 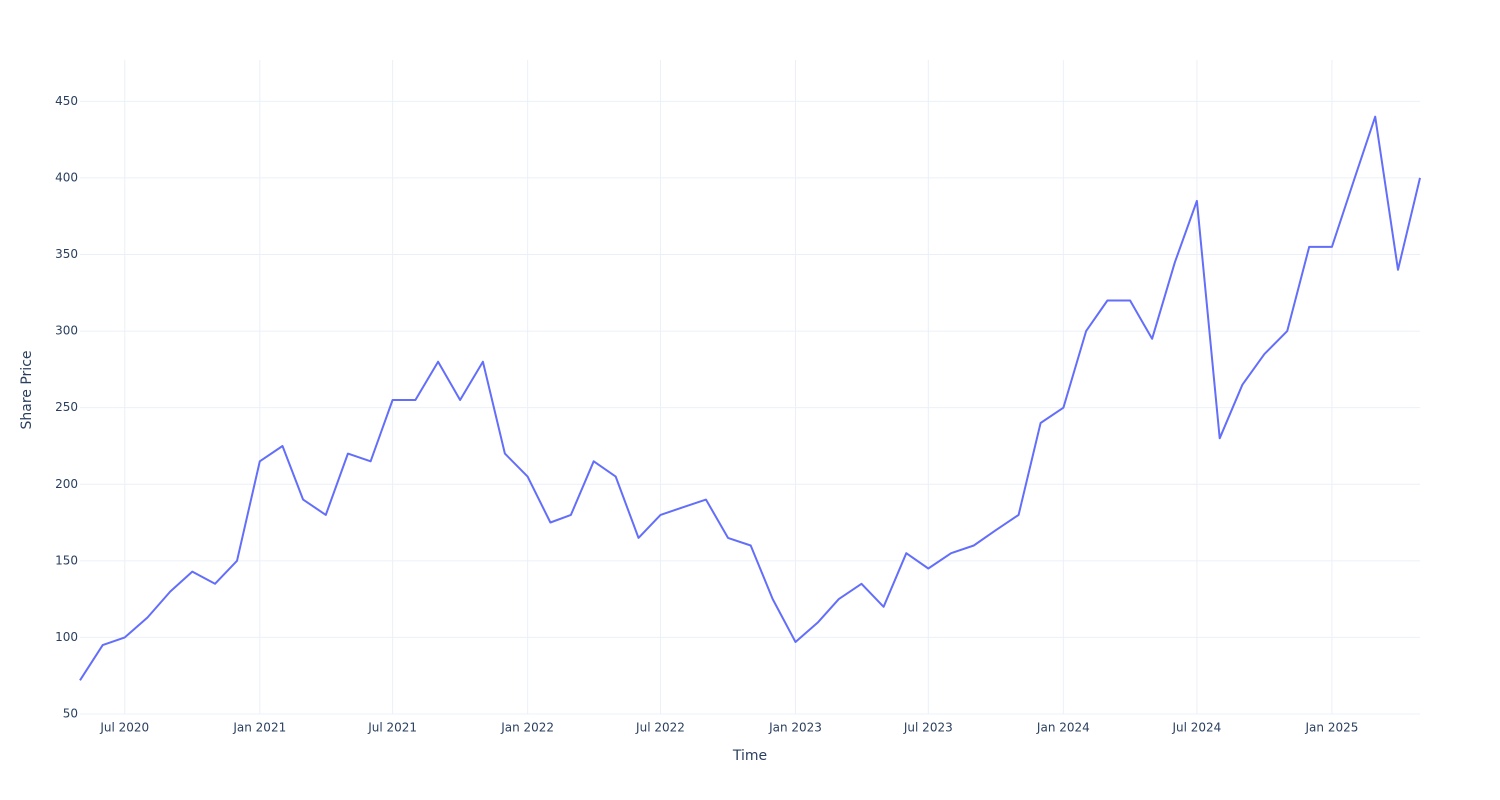 I want to click on x-tick-label: Jul 2024, so click(x=1196, y=728).